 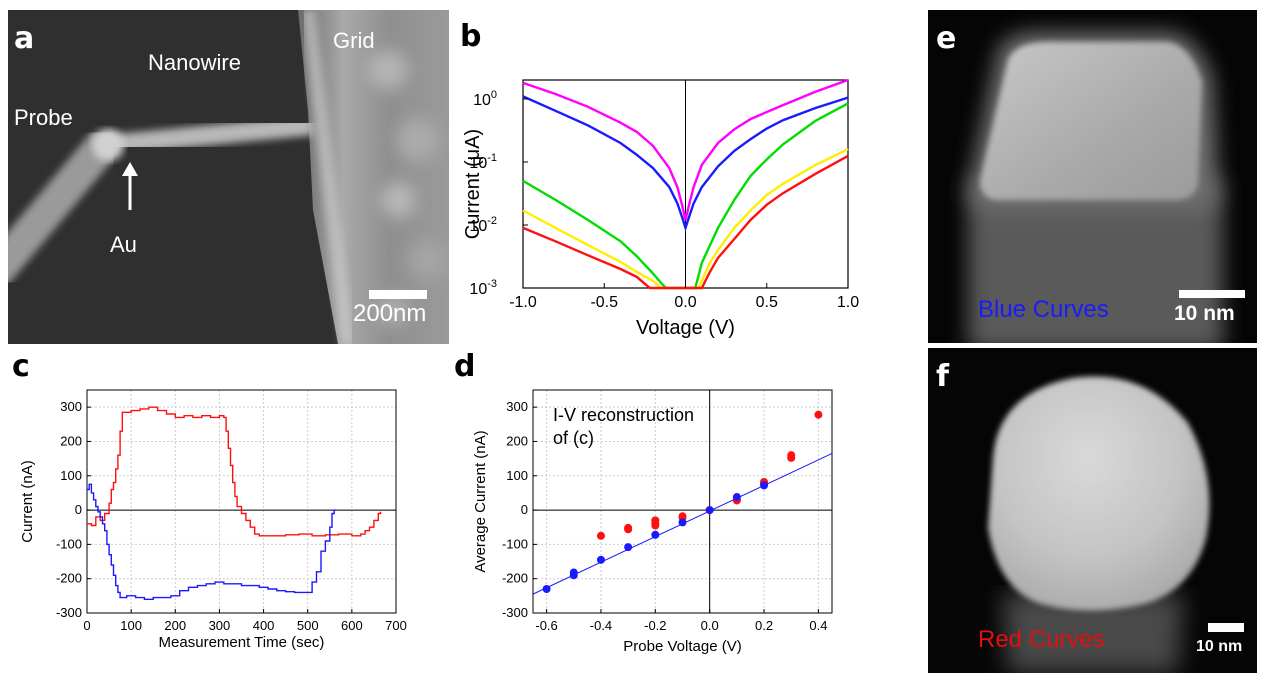 What do you see at coordinates (604, 302) in the screenshot?
I see `chart-b-xtick-label: -0.5` at bounding box center [604, 302].